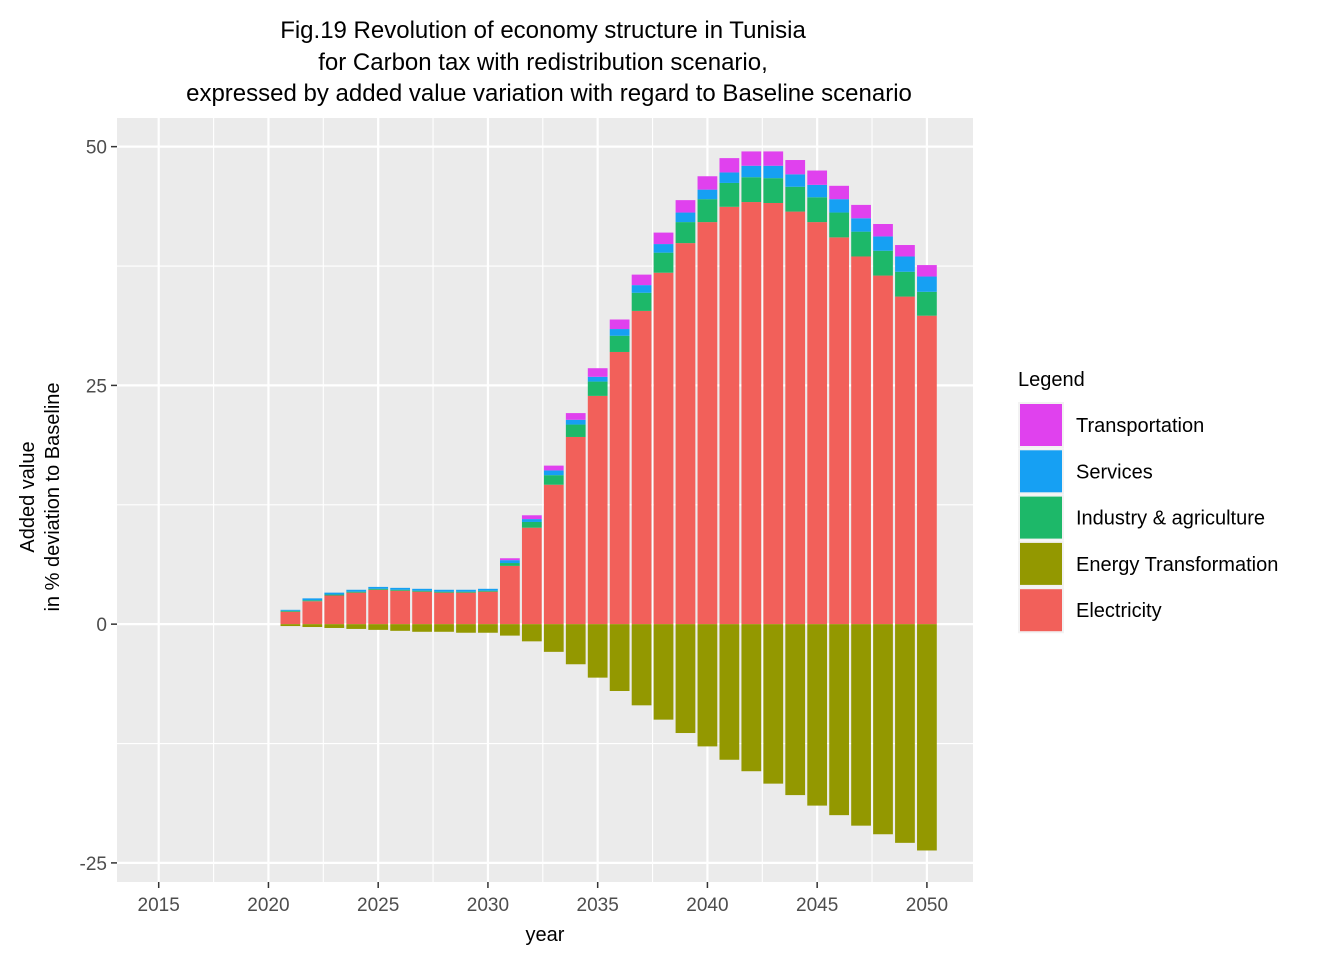  I want to click on bar-transportation-2049, so click(905, 251).